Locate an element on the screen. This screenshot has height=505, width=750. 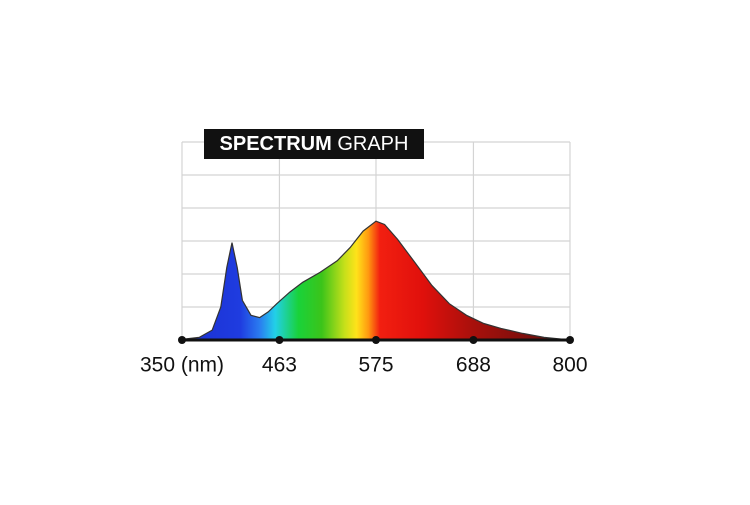
chart-title: SPECTRUM GRAPH is located at coordinates (314, 144).